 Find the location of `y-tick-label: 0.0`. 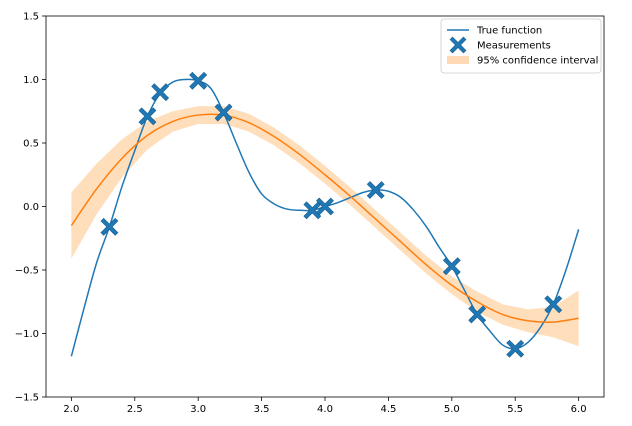

y-tick-label: 0.0 is located at coordinates (31, 207).